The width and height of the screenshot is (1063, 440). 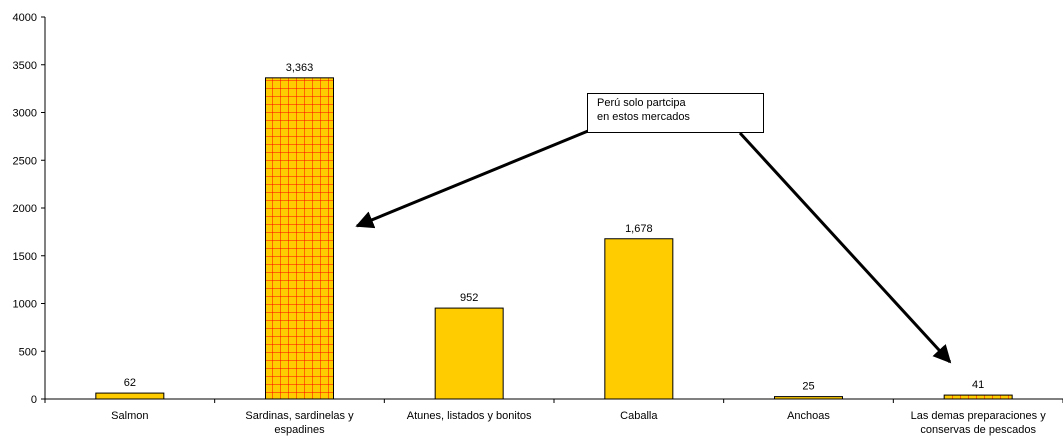 I want to click on callout-box: Perú solo partcipa en estos mercados, so click(x=675, y=113).